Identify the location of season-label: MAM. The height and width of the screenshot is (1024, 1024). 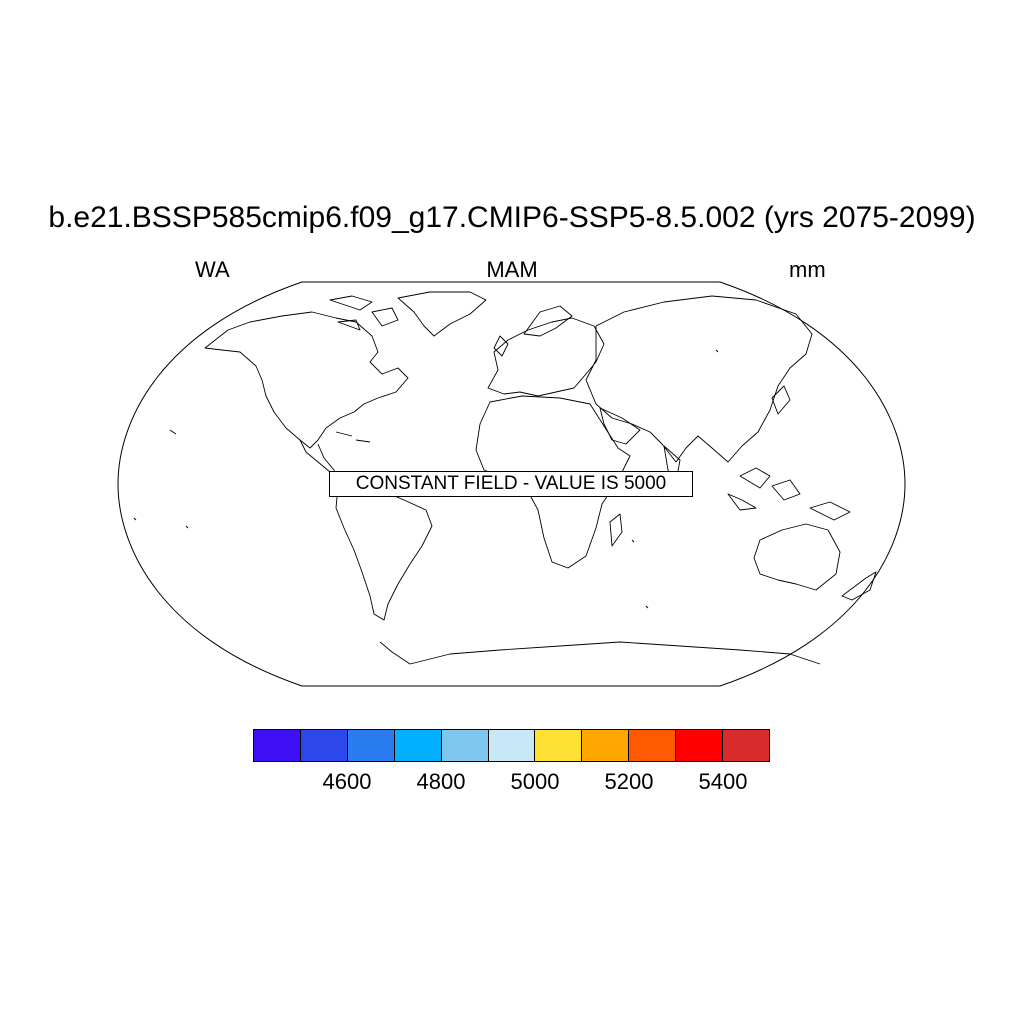
(512, 269).